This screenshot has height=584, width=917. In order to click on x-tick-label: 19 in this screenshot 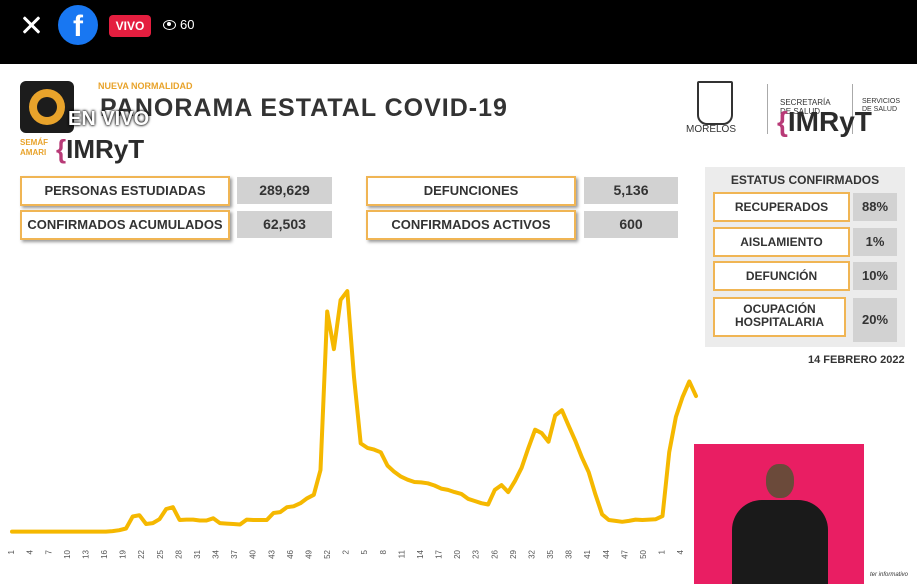, I will do `click(123, 553)`.